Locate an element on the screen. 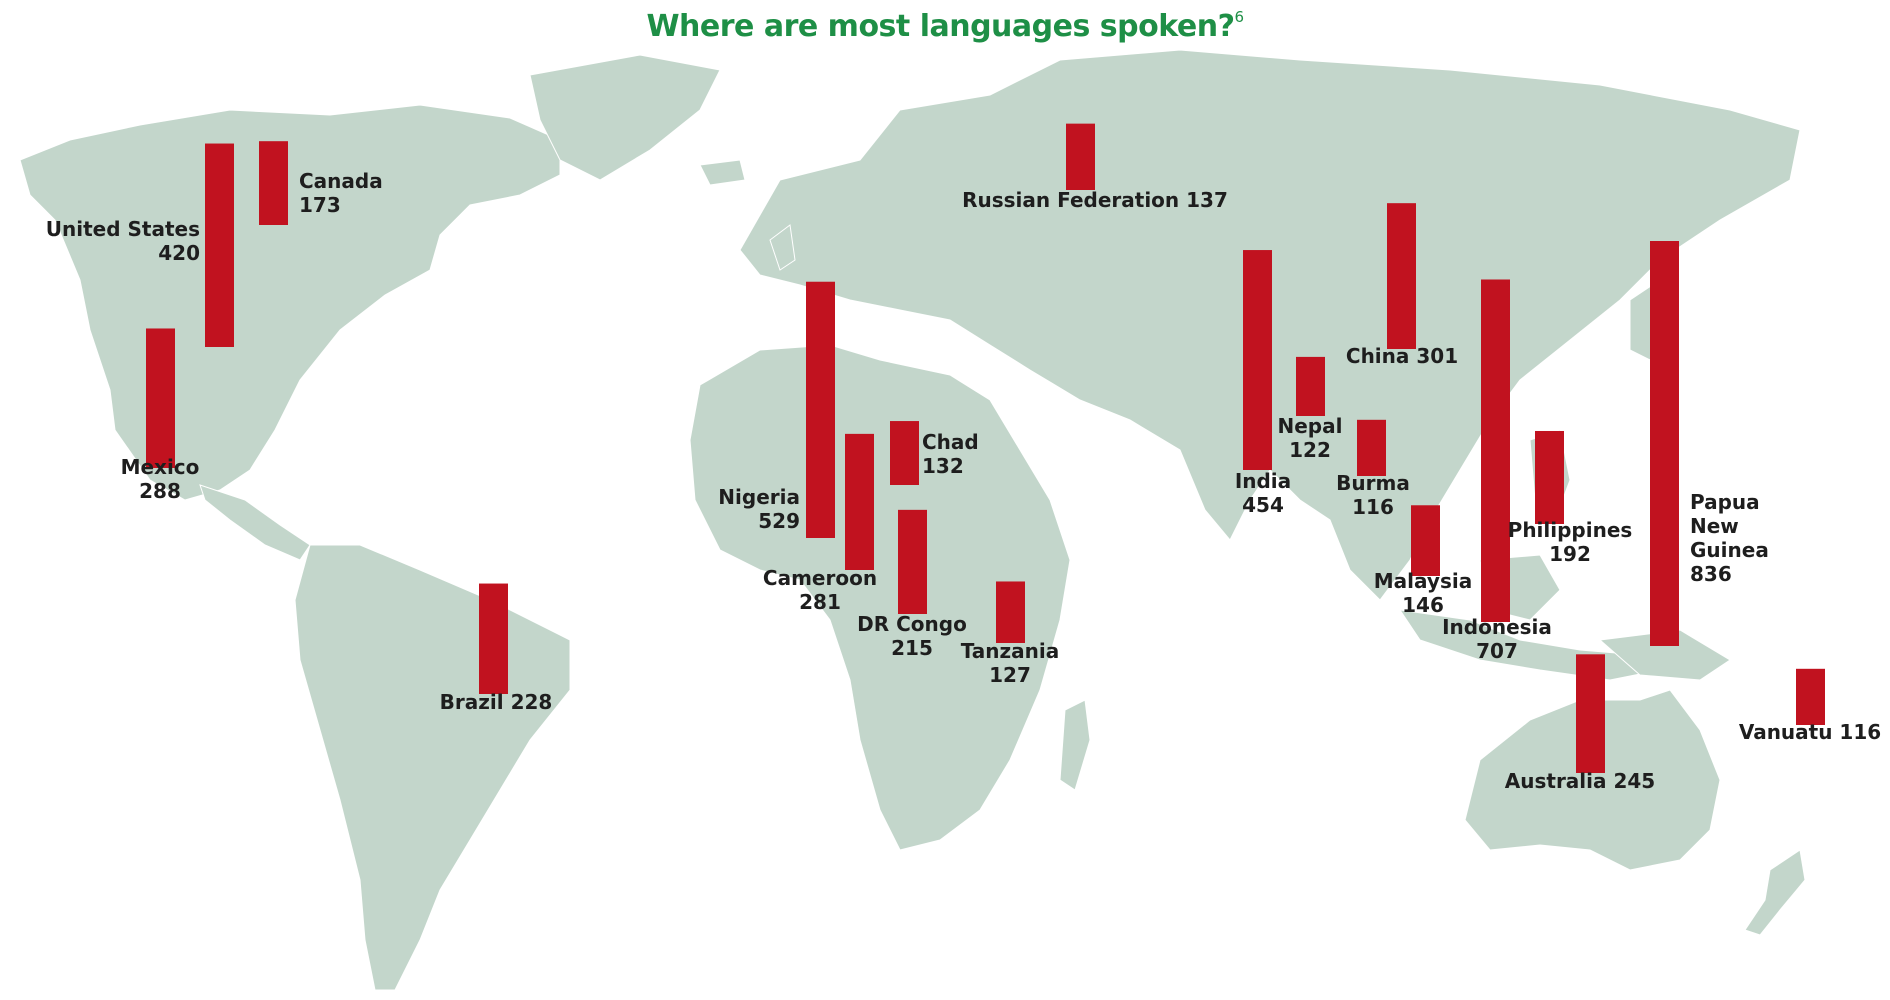 The height and width of the screenshot is (1000, 1890). label-line-india-1: 454 is located at coordinates (1263, 505).